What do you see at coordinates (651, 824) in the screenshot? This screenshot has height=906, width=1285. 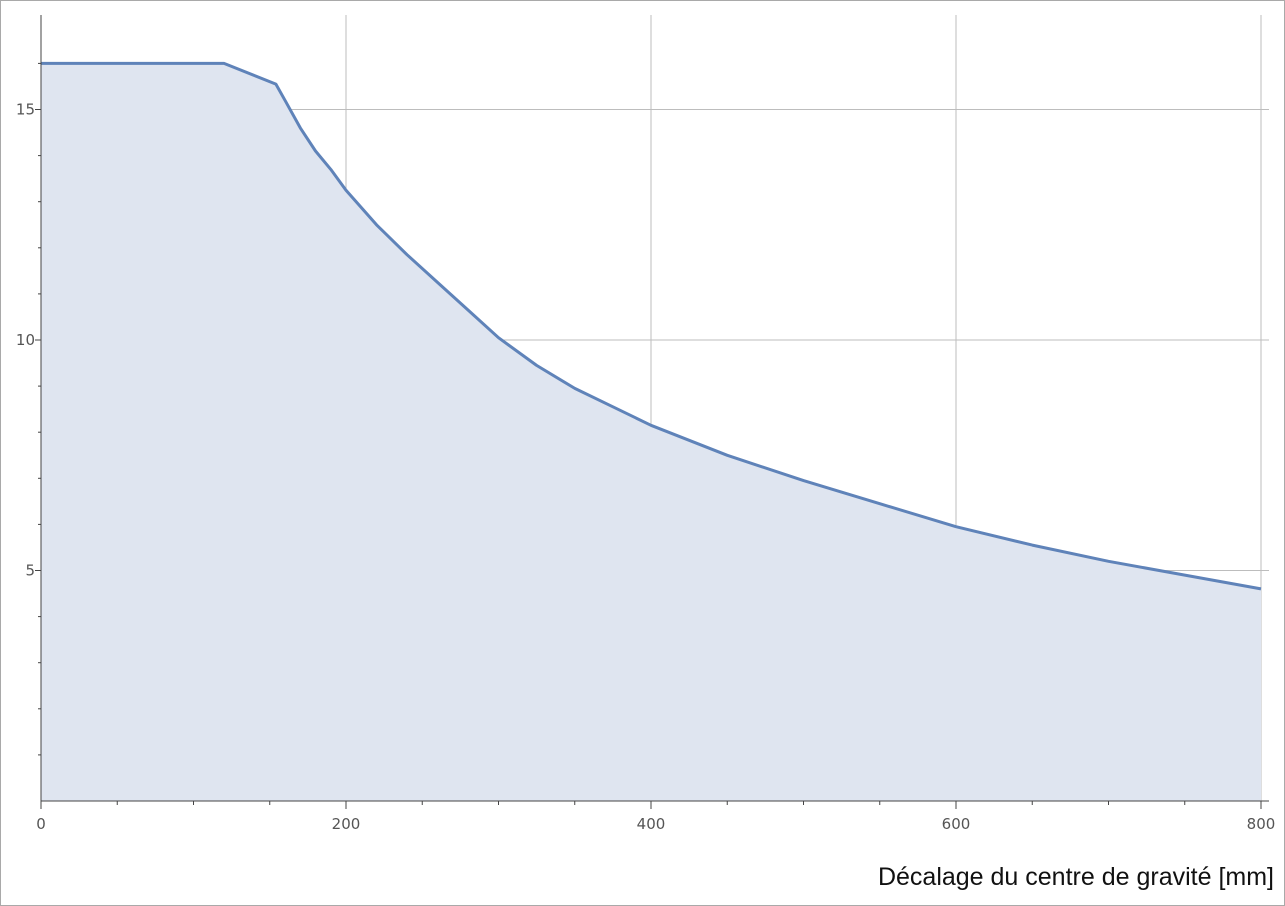 I see `x-tick-label: 400` at bounding box center [651, 824].